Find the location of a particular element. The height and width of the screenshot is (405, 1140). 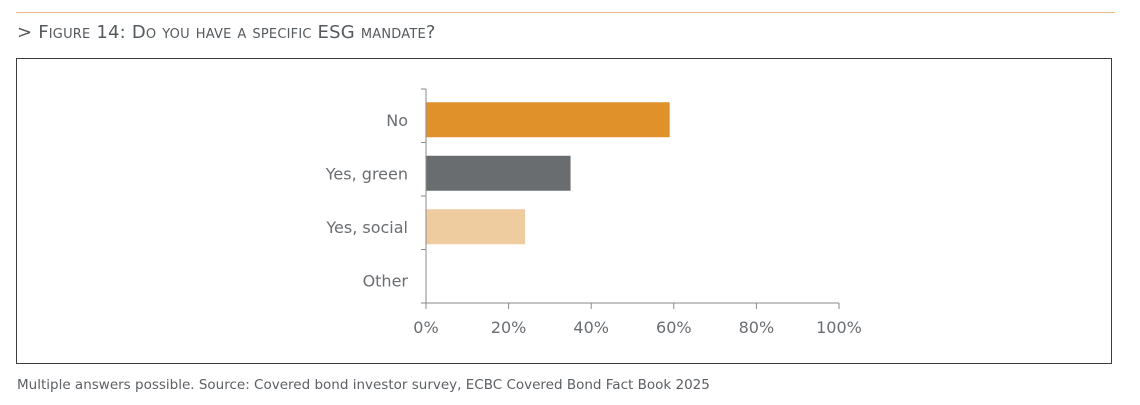

x-tick-label: 60% is located at coordinates (674, 327).